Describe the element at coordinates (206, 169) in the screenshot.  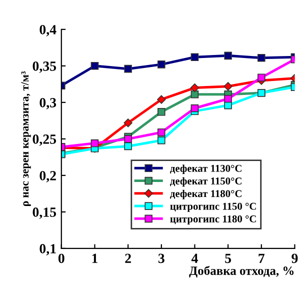
I see `legend-label: дефекат 1130°С` at that location.